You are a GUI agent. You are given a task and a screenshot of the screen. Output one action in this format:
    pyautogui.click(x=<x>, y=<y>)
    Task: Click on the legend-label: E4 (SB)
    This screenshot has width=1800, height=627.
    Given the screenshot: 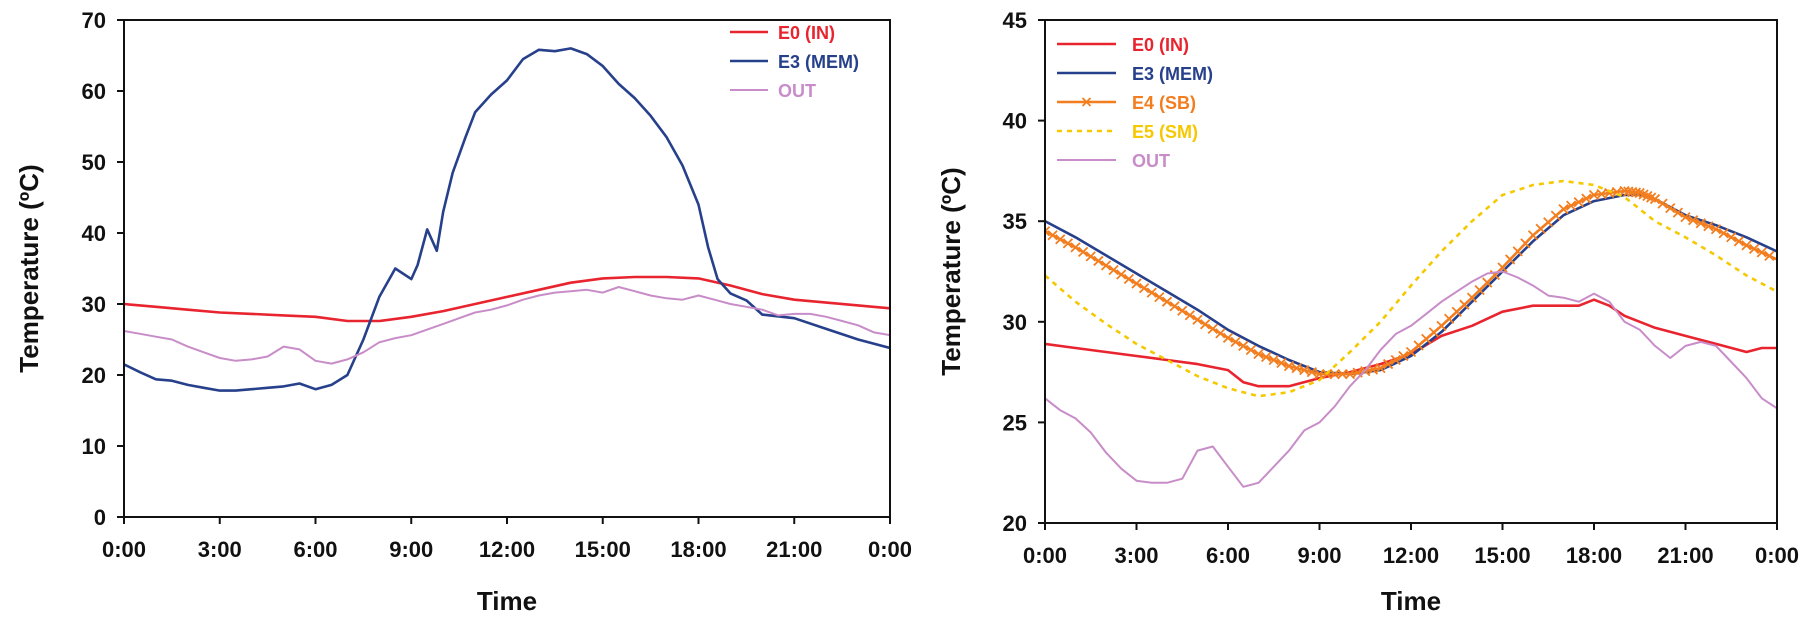 What is the action you would take?
    pyautogui.click(x=1164, y=103)
    